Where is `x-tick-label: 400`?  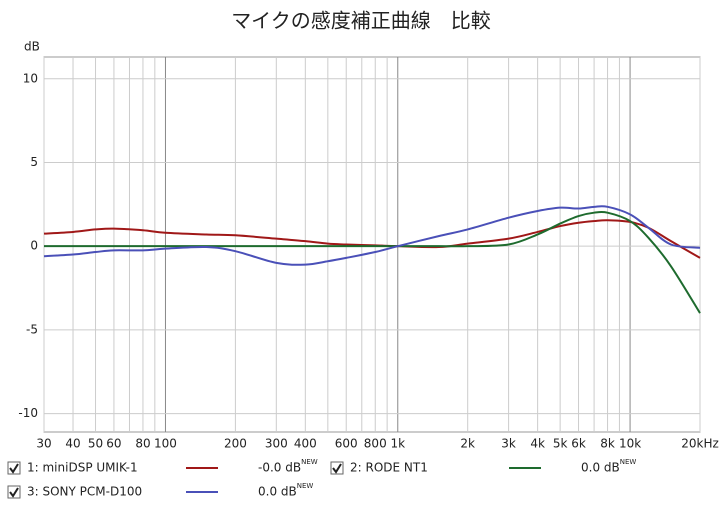
x-tick-label: 400 is located at coordinates (305, 444).